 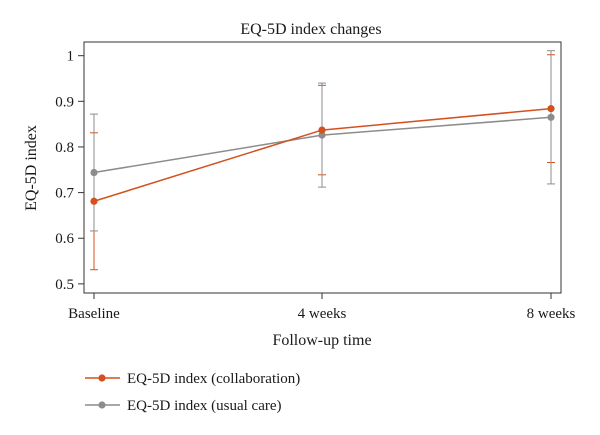 I want to click on legend-label-1: EQ-5D index (usual care), so click(x=204, y=406).